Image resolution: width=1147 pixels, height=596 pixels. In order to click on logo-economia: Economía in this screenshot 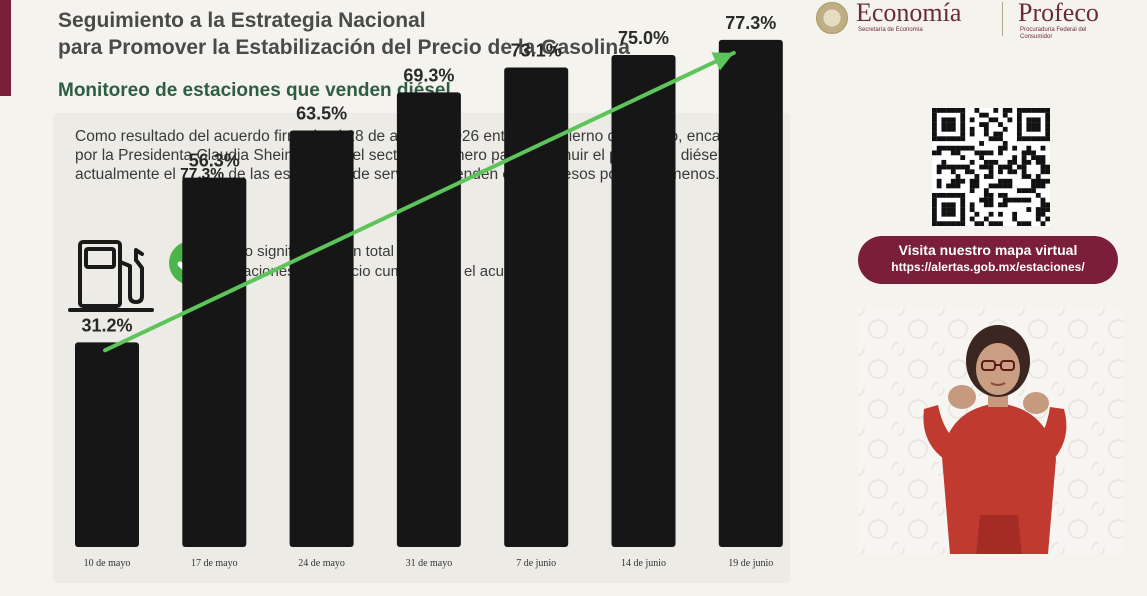, I will do `click(909, 13)`.